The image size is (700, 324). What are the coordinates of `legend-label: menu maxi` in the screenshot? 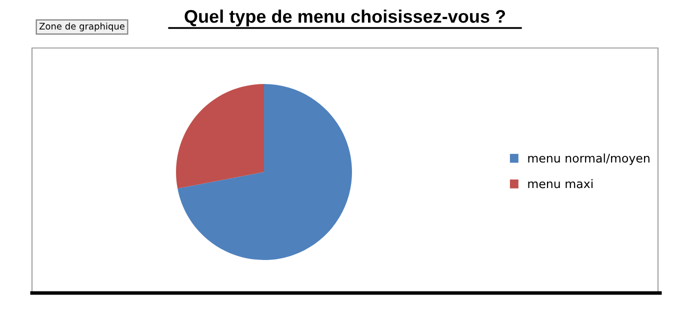 It's located at (560, 183).